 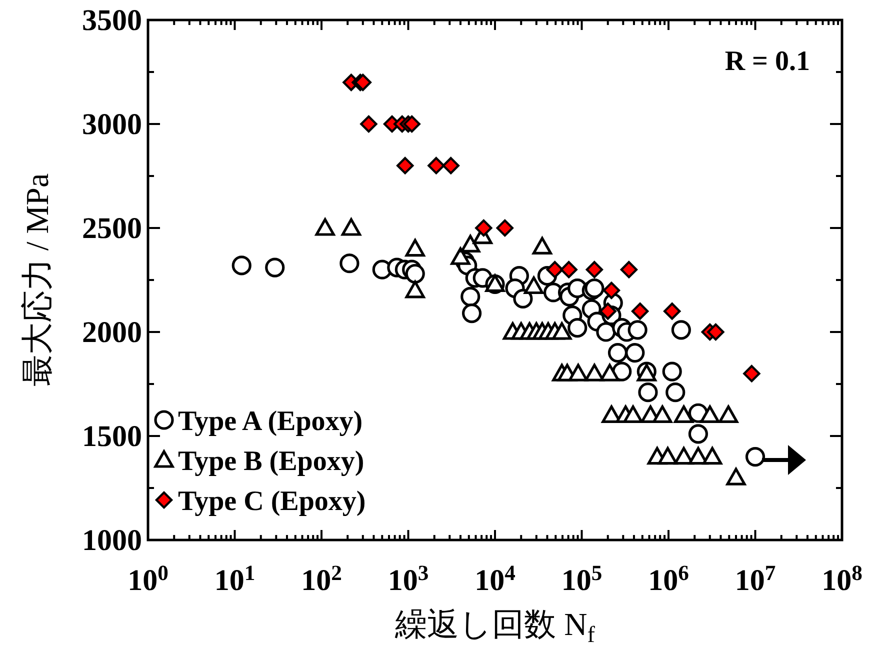 What do you see at coordinates (495, 579) in the screenshot?
I see `x-tick-label: 10$^{4}$` at bounding box center [495, 579].